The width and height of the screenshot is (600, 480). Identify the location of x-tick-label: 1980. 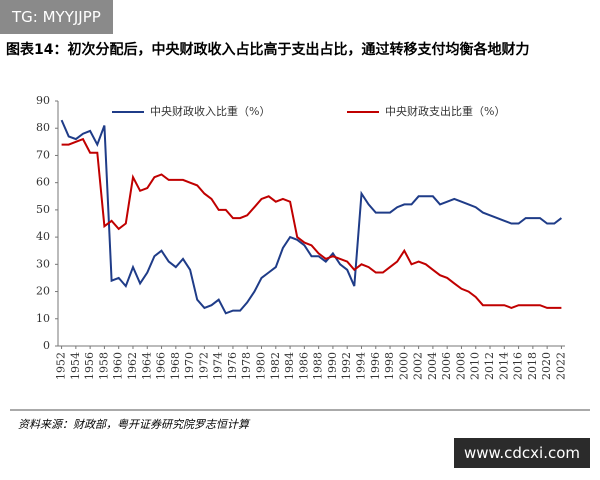
(261, 366).